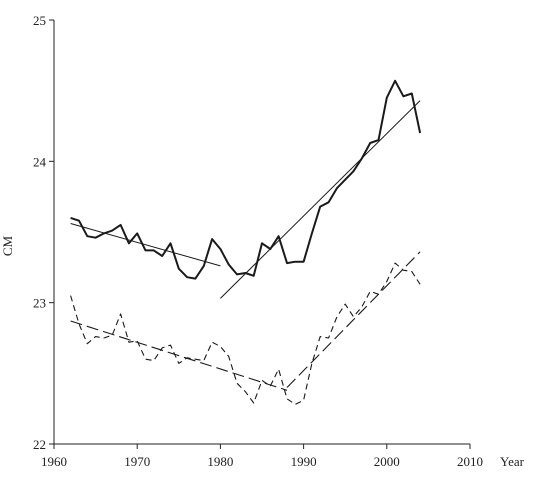 The image size is (539, 484). I want to click on x-tick-label: 1970, so click(137, 461).